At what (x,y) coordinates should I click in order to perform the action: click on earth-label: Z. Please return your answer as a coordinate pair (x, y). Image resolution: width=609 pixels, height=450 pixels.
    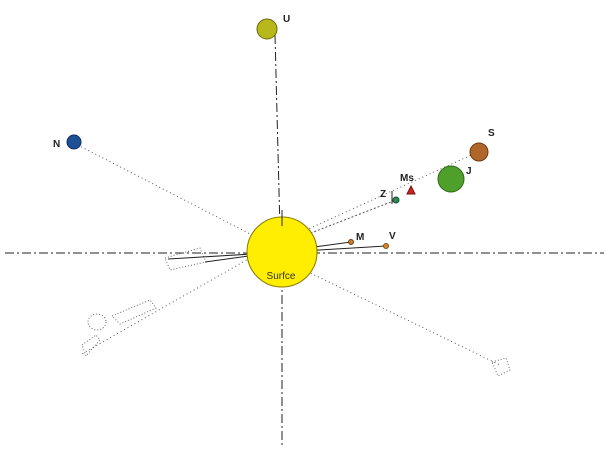
    Looking at the image, I should click on (383, 194).